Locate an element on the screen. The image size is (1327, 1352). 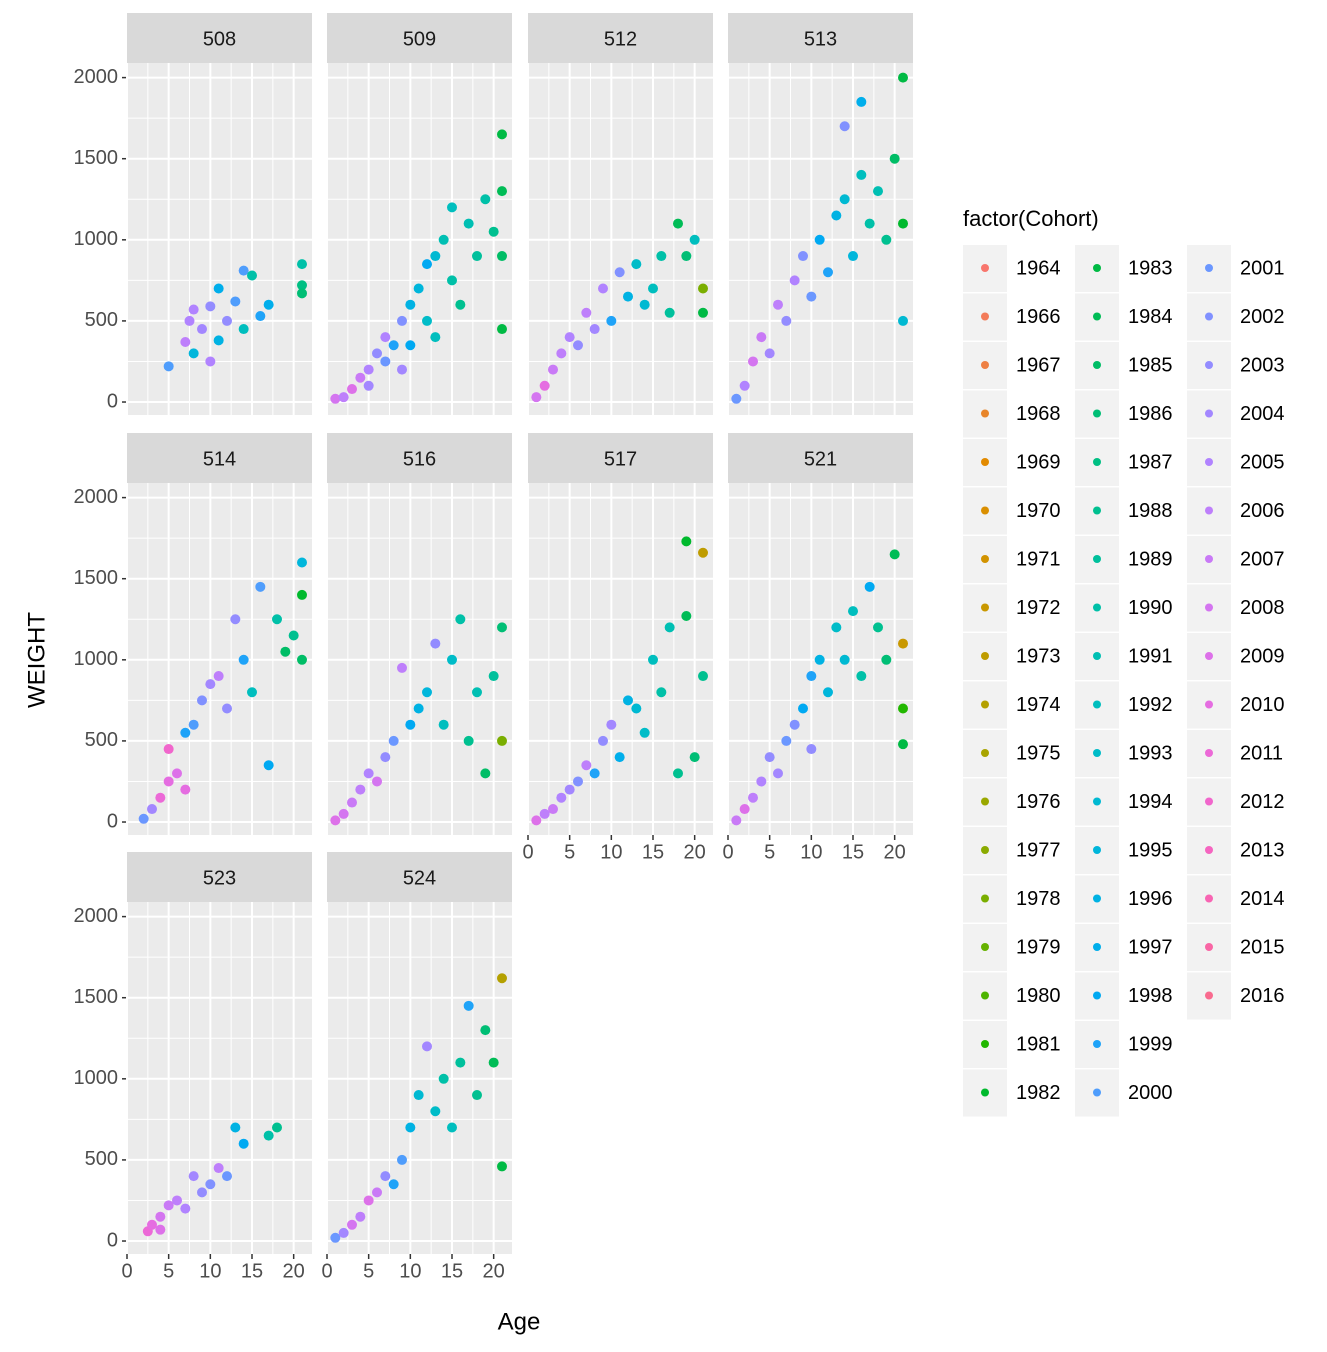
legend-label: 2001 is located at coordinates (1262, 268).